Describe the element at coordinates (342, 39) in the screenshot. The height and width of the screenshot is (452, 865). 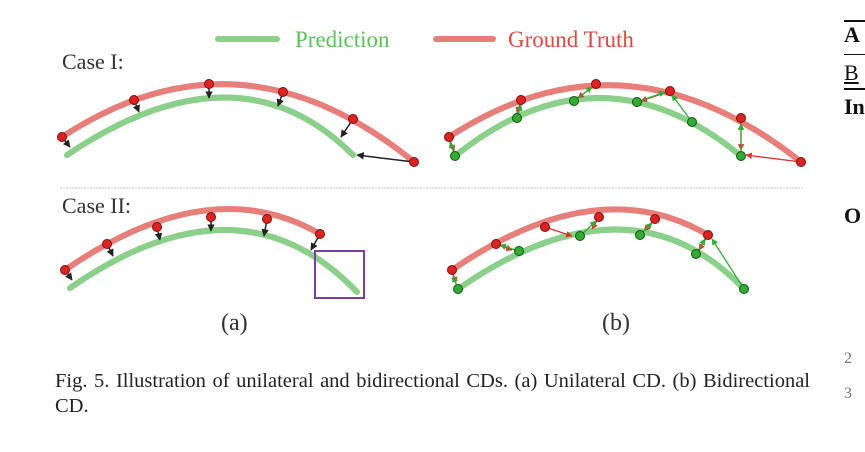
I see `legend-prediction-label: Prediction` at that location.